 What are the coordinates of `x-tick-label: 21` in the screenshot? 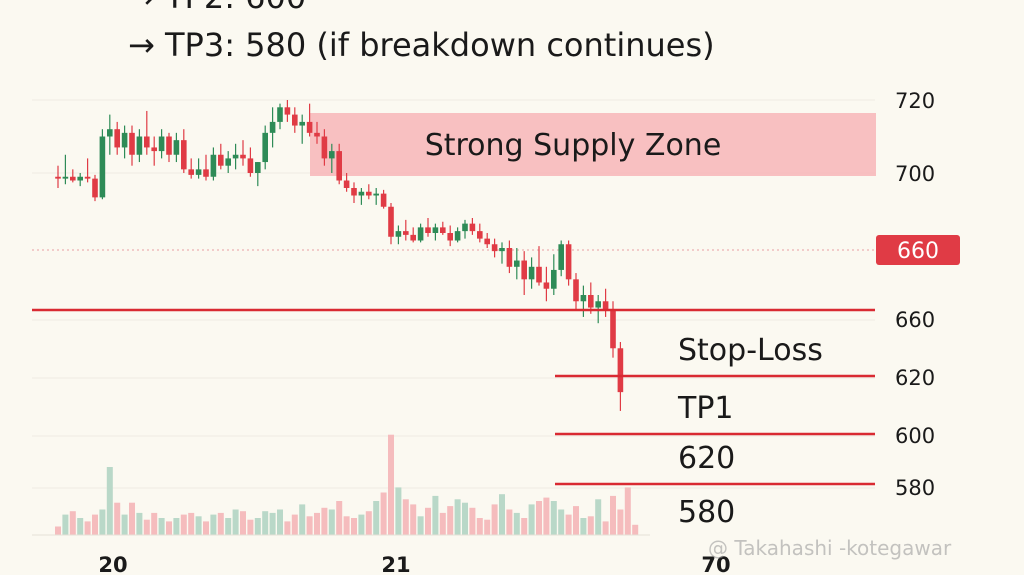 It's located at (395, 564).